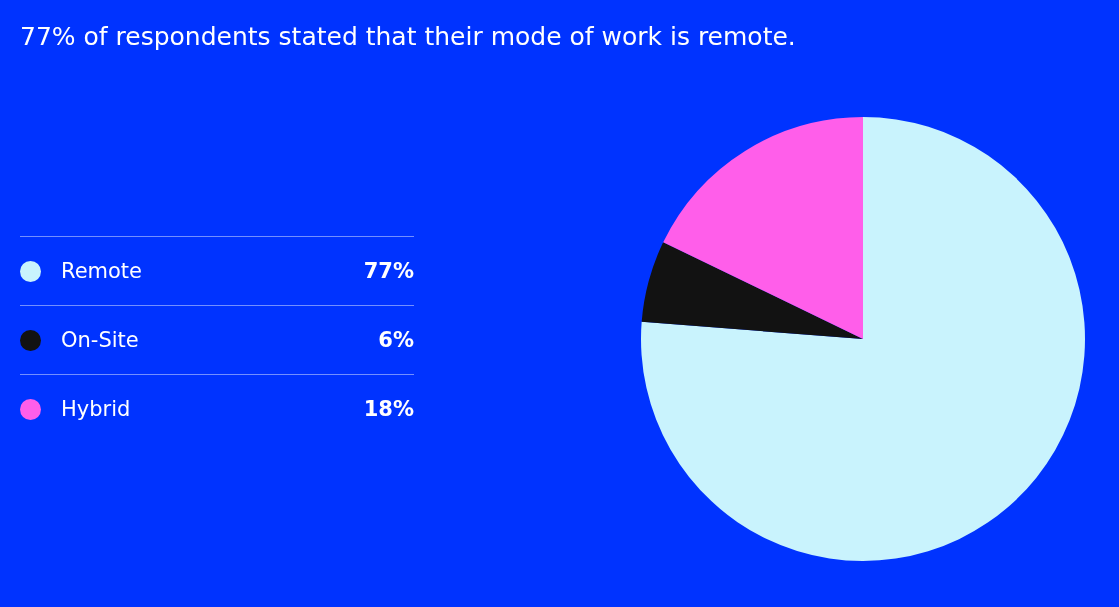 Image resolution: width=1119 pixels, height=607 pixels. Describe the element at coordinates (408, 36) in the screenshot. I see `chart-title: 77% of respondents stated that their mode of work is remote.` at that location.